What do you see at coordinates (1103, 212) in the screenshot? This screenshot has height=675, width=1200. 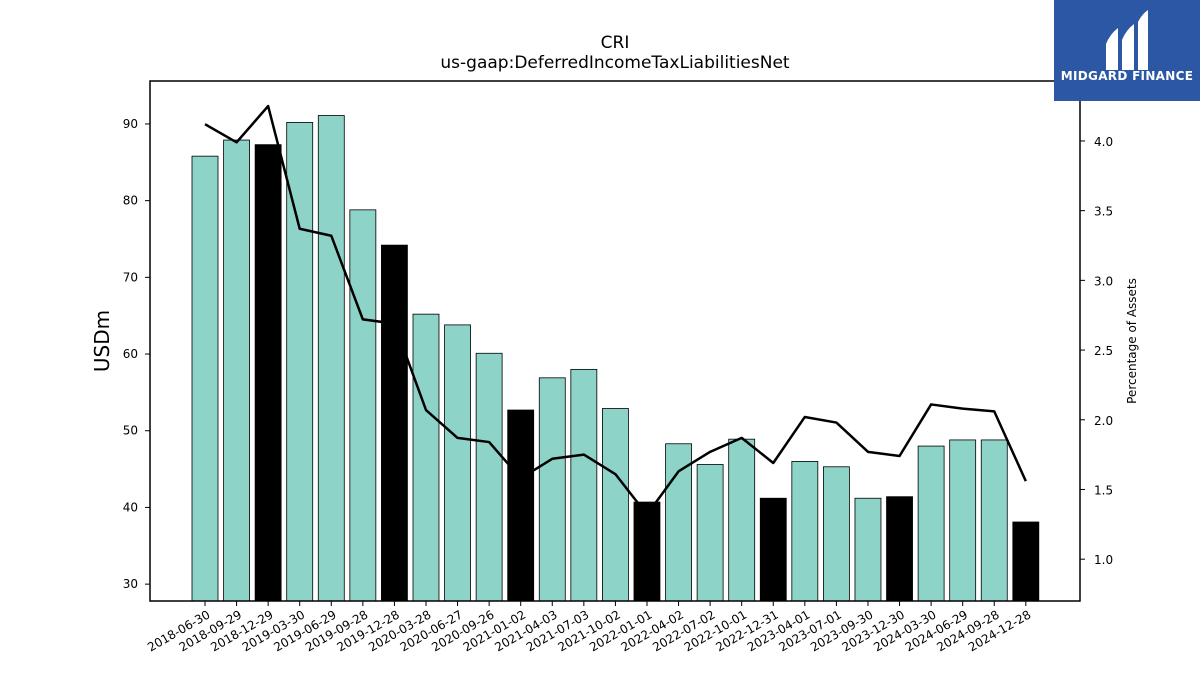 I see `y2-tick-label: 3.5` at bounding box center [1103, 212].